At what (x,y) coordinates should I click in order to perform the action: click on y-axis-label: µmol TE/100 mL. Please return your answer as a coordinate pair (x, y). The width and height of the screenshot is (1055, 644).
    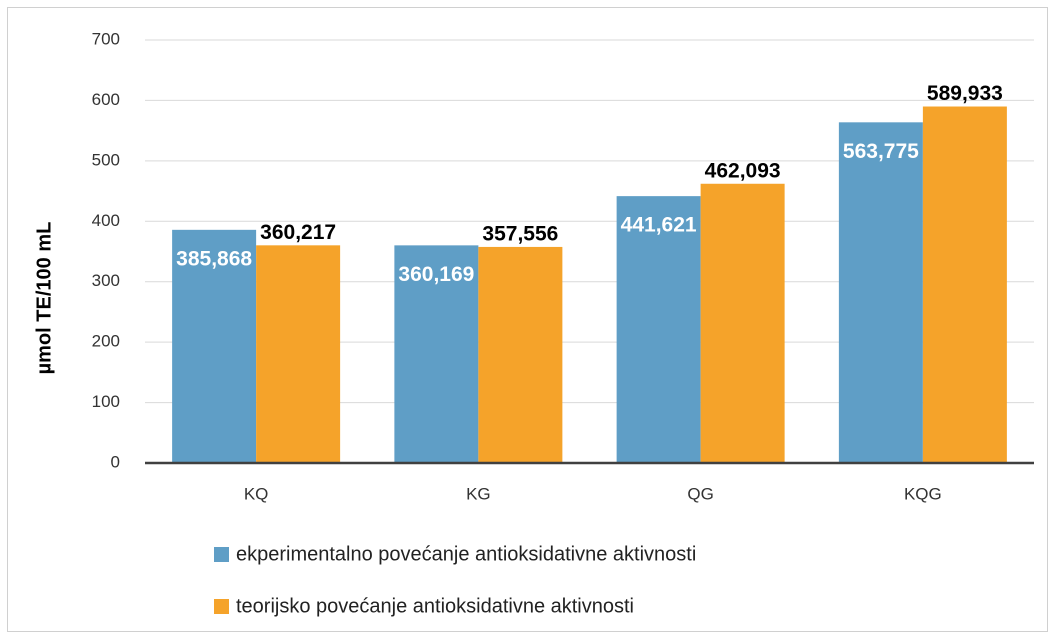
    Looking at the image, I should click on (44, 298).